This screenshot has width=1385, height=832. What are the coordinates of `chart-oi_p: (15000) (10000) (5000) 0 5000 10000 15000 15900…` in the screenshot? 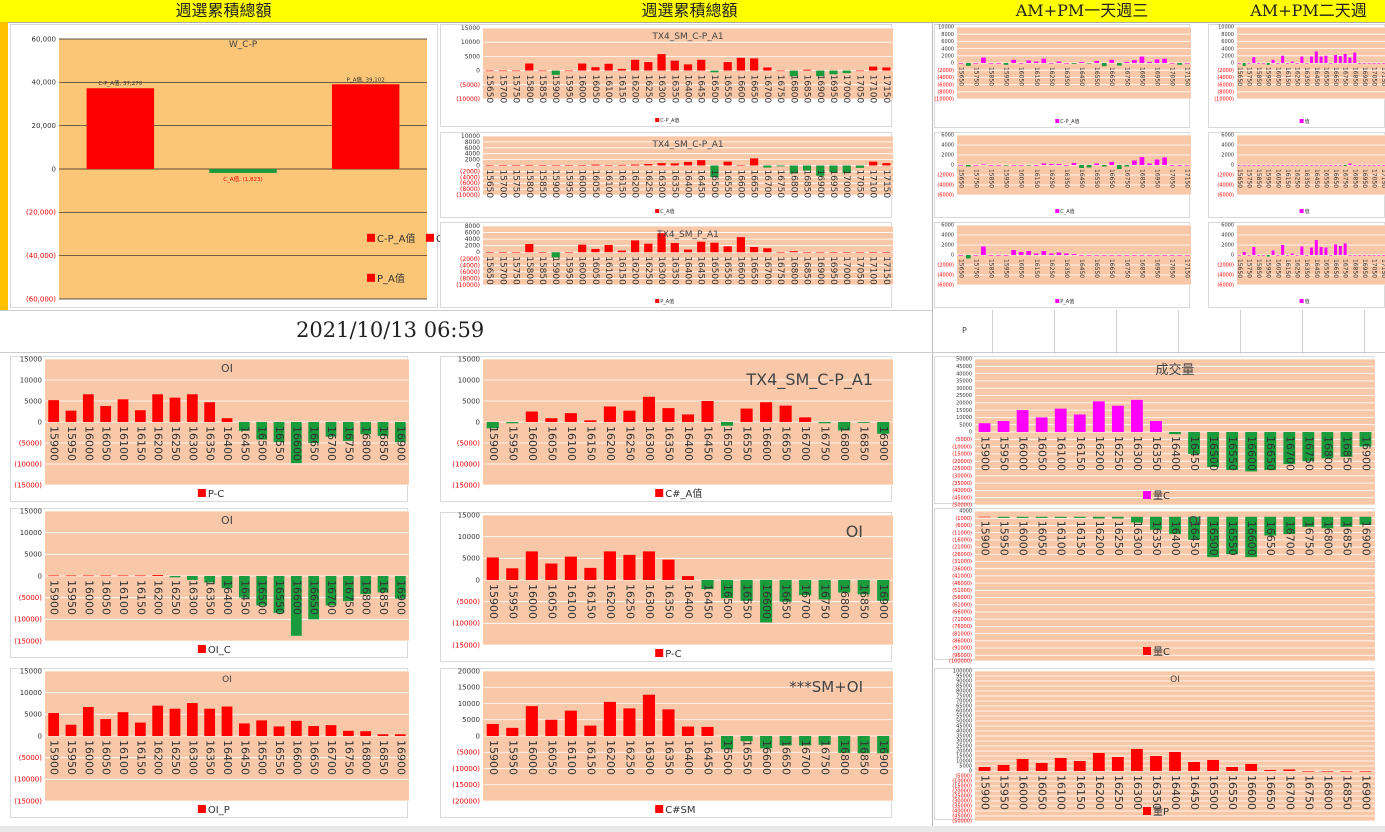 It's located at (209, 742).